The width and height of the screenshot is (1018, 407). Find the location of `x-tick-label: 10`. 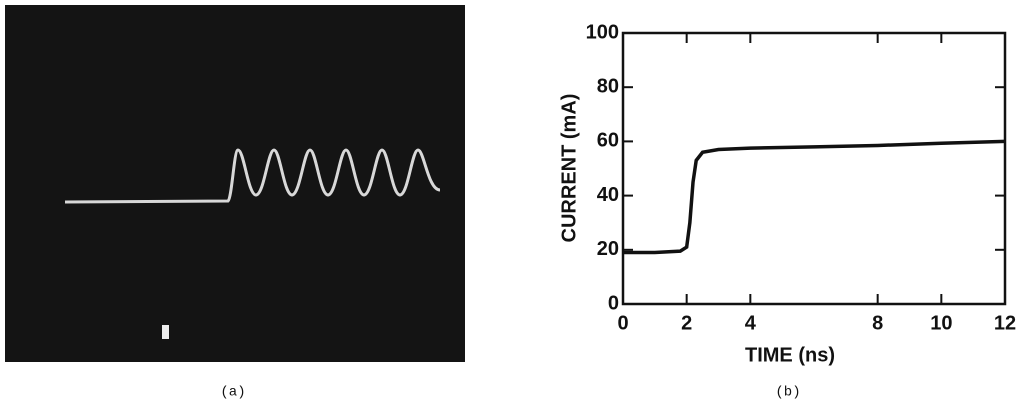

x-tick-label: 10 is located at coordinates (941, 323).